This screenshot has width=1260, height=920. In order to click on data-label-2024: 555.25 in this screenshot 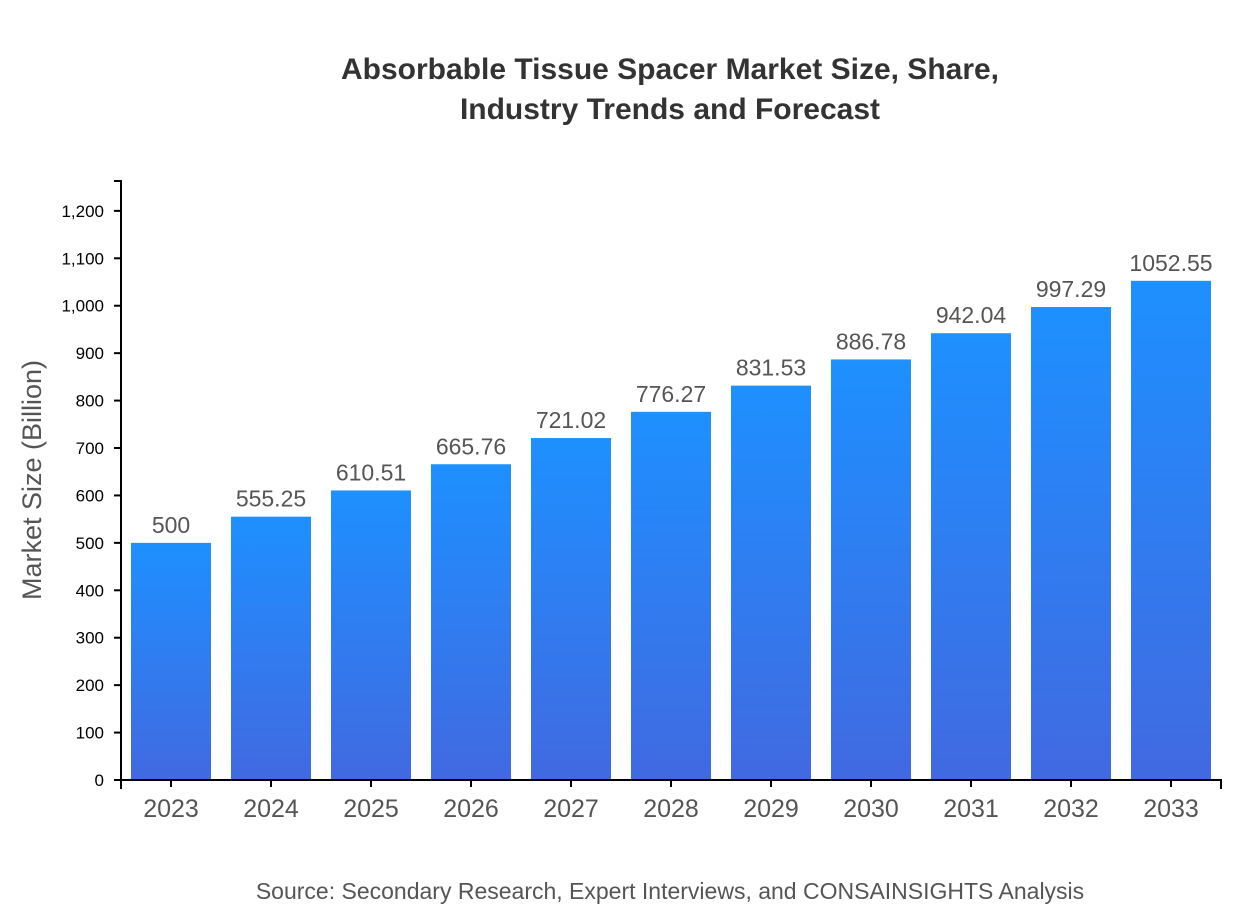, I will do `click(271, 499)`.